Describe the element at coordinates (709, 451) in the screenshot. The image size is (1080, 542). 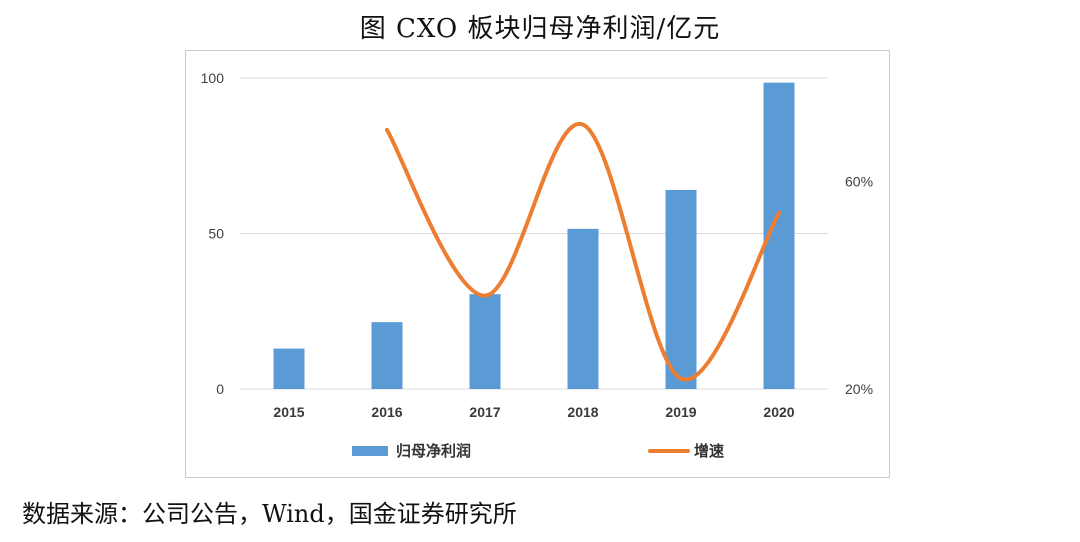
I see `legend-label-line: 增速` at that location.